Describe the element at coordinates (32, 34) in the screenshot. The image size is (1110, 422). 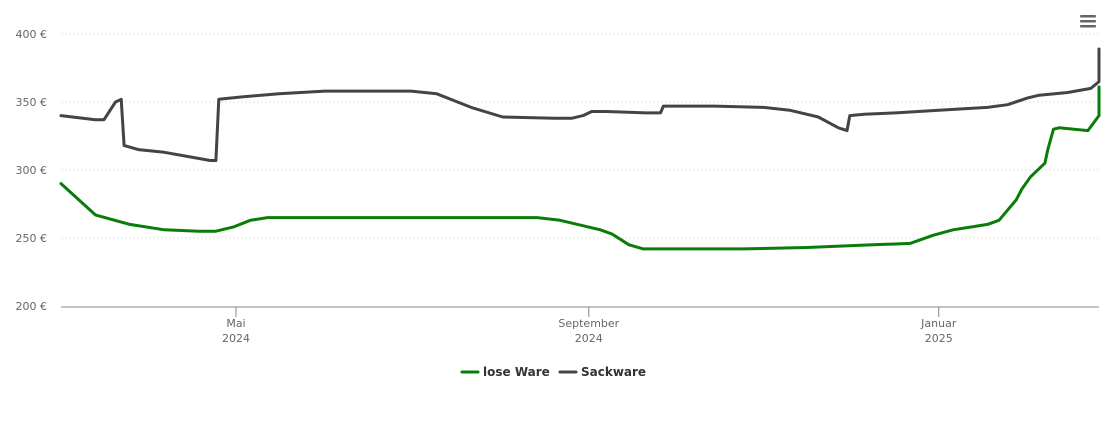
I see `y-tick-label: 400 €` at that location.